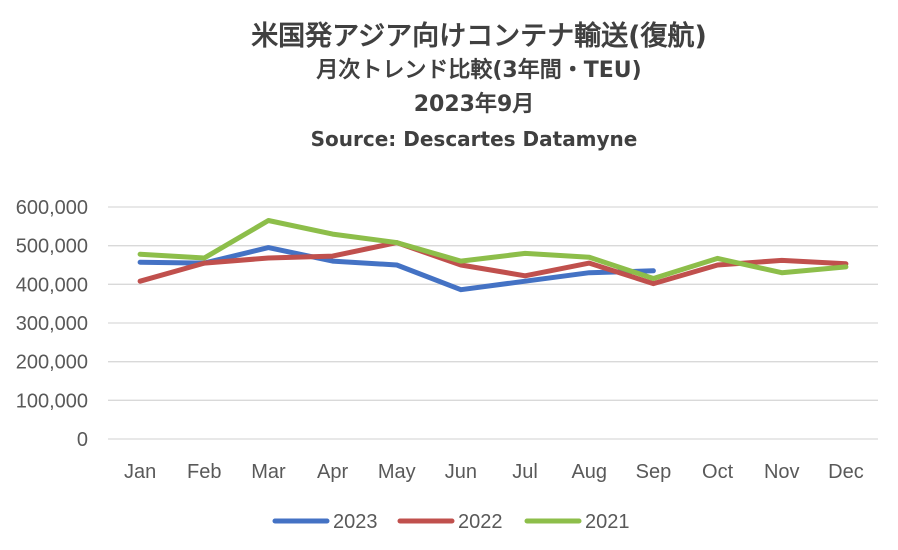  I want to click on y-tick-label: 200,000, so click(52, 363).